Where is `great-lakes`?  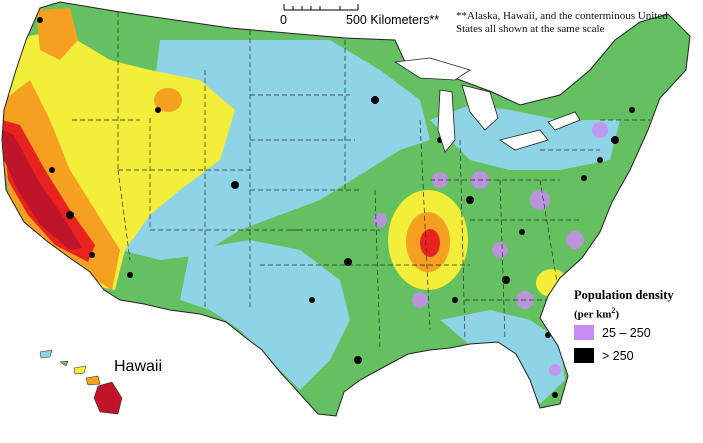 great-lakes is located at coordinates (487, 105).